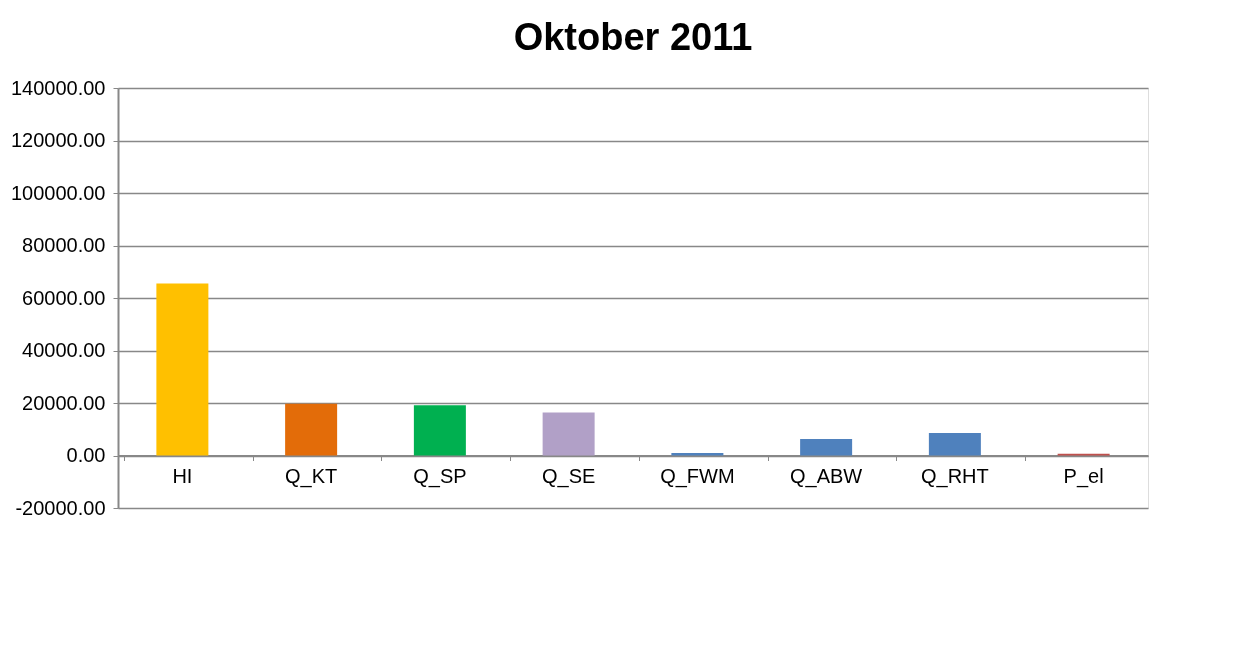  What do you see at coordinates (58, 87) in the screenshot?
I see `y-tick-label: 140000.00` at bounding box center [58, 87].